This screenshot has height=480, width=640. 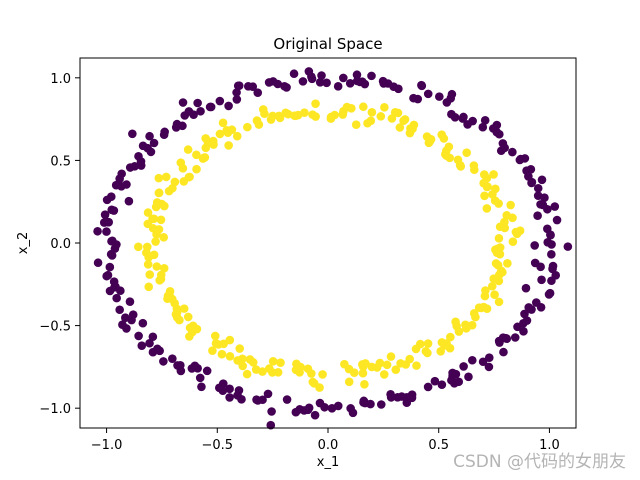 I want to click on x-tick-label: 1.0, so click(x=549, y=445).